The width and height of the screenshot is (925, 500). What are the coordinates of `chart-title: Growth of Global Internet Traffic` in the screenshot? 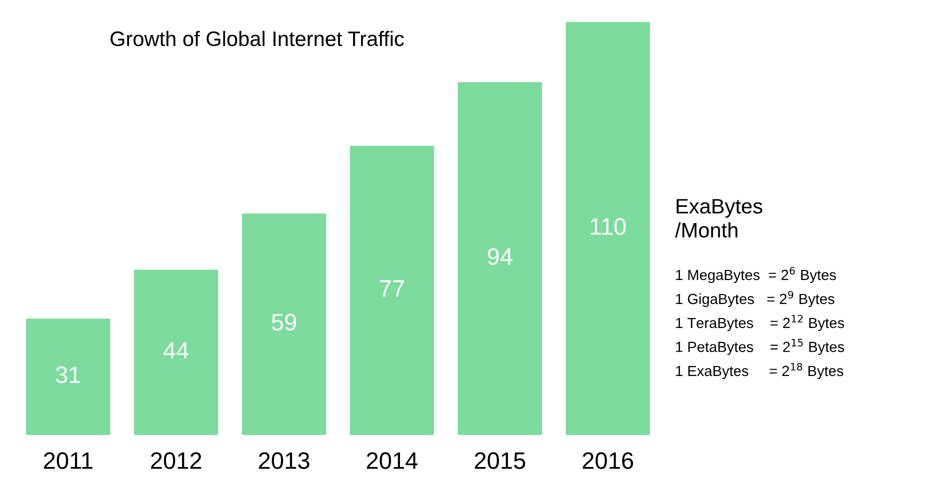 It's located at (257, 38).